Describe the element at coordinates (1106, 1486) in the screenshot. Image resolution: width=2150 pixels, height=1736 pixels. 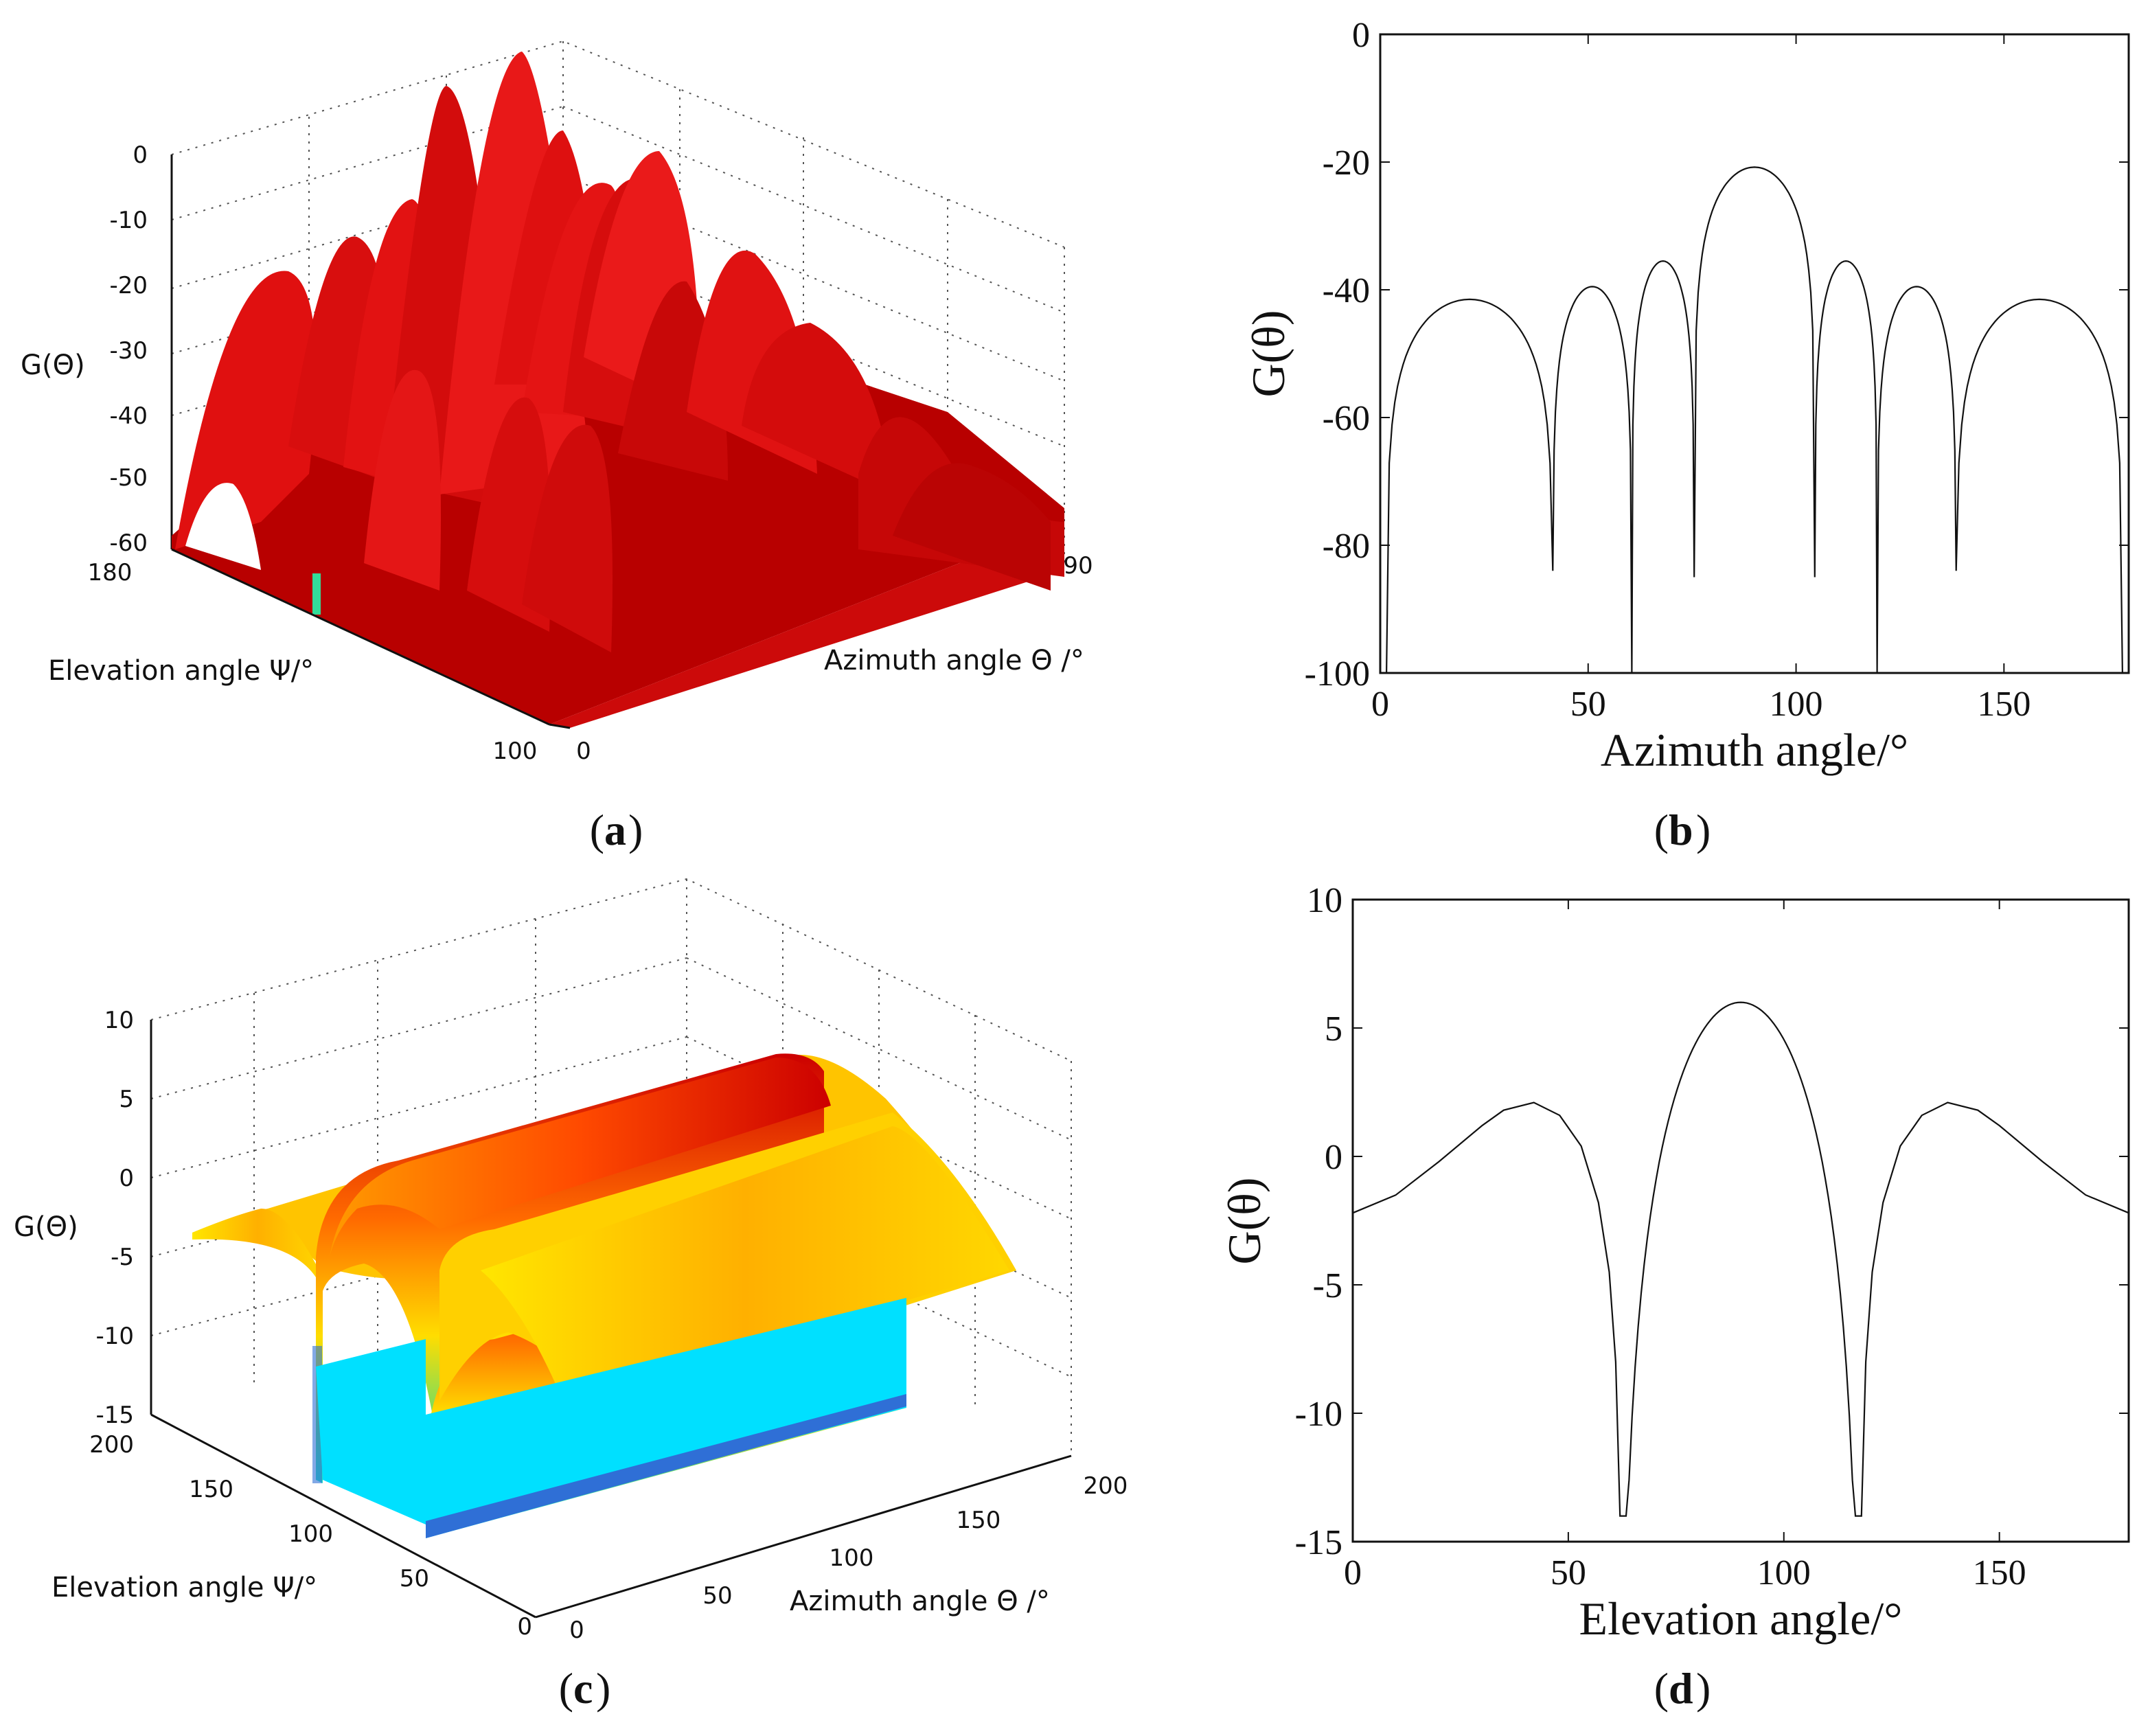
I see `panel-c-theta-tick: 200` at that location.